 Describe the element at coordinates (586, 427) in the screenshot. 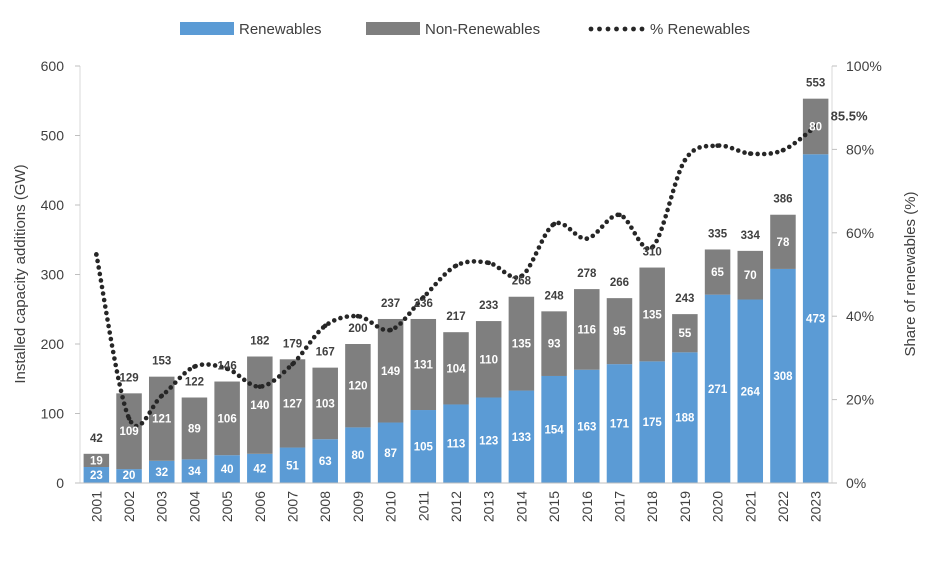

I see `bar-value-label-renewables: 163` at that location.